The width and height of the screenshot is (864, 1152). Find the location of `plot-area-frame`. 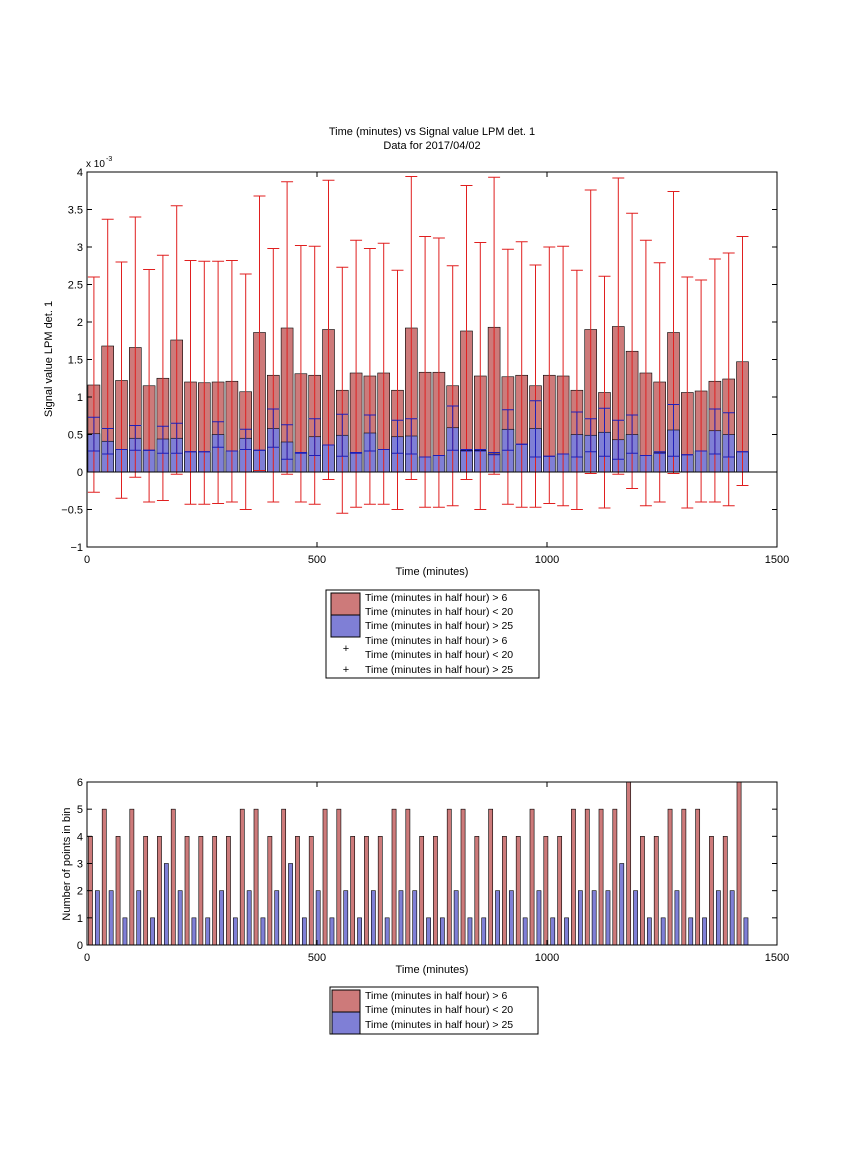

plot-area-frame is located at coordinates (432, 863).